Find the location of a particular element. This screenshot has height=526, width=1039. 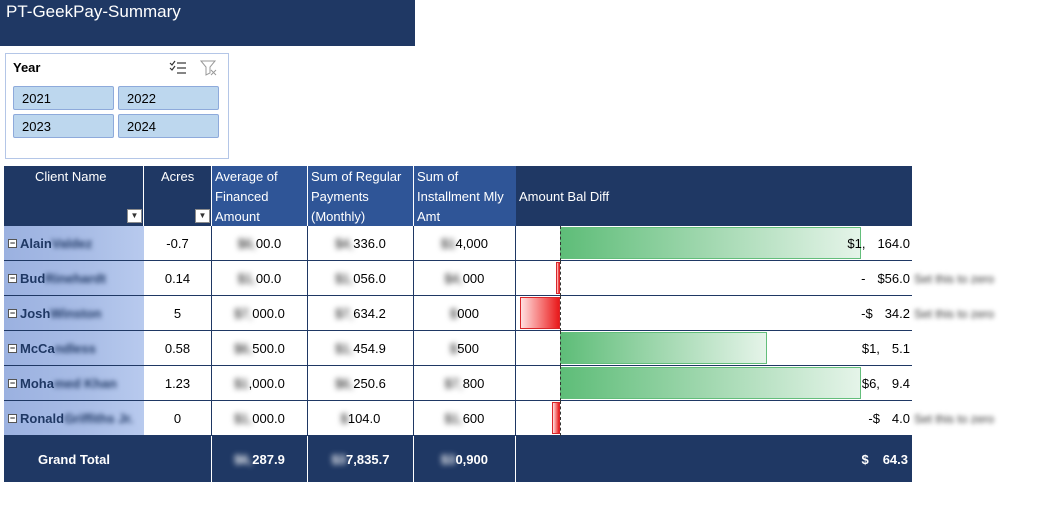

slicer-item-2023: 2023 is located at coordinates (63, 126).